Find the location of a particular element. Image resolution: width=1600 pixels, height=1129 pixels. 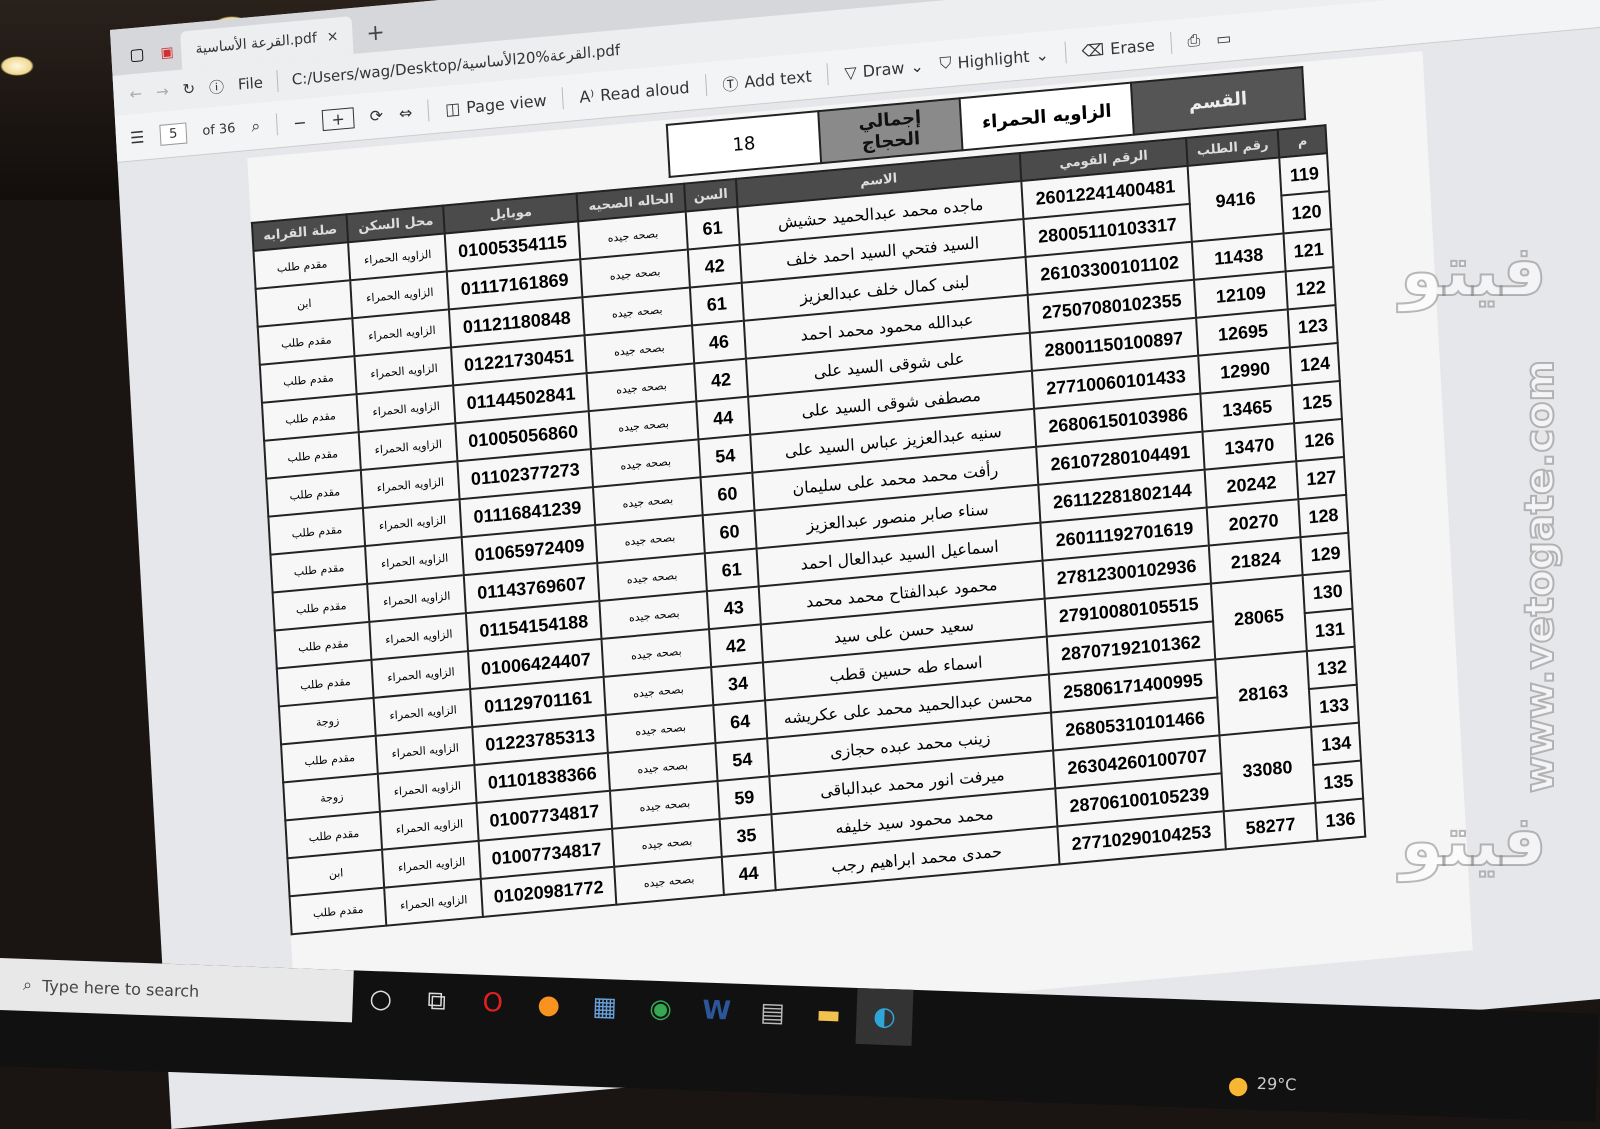

cortana-icon: ○ is located at coordinates (380, 999).